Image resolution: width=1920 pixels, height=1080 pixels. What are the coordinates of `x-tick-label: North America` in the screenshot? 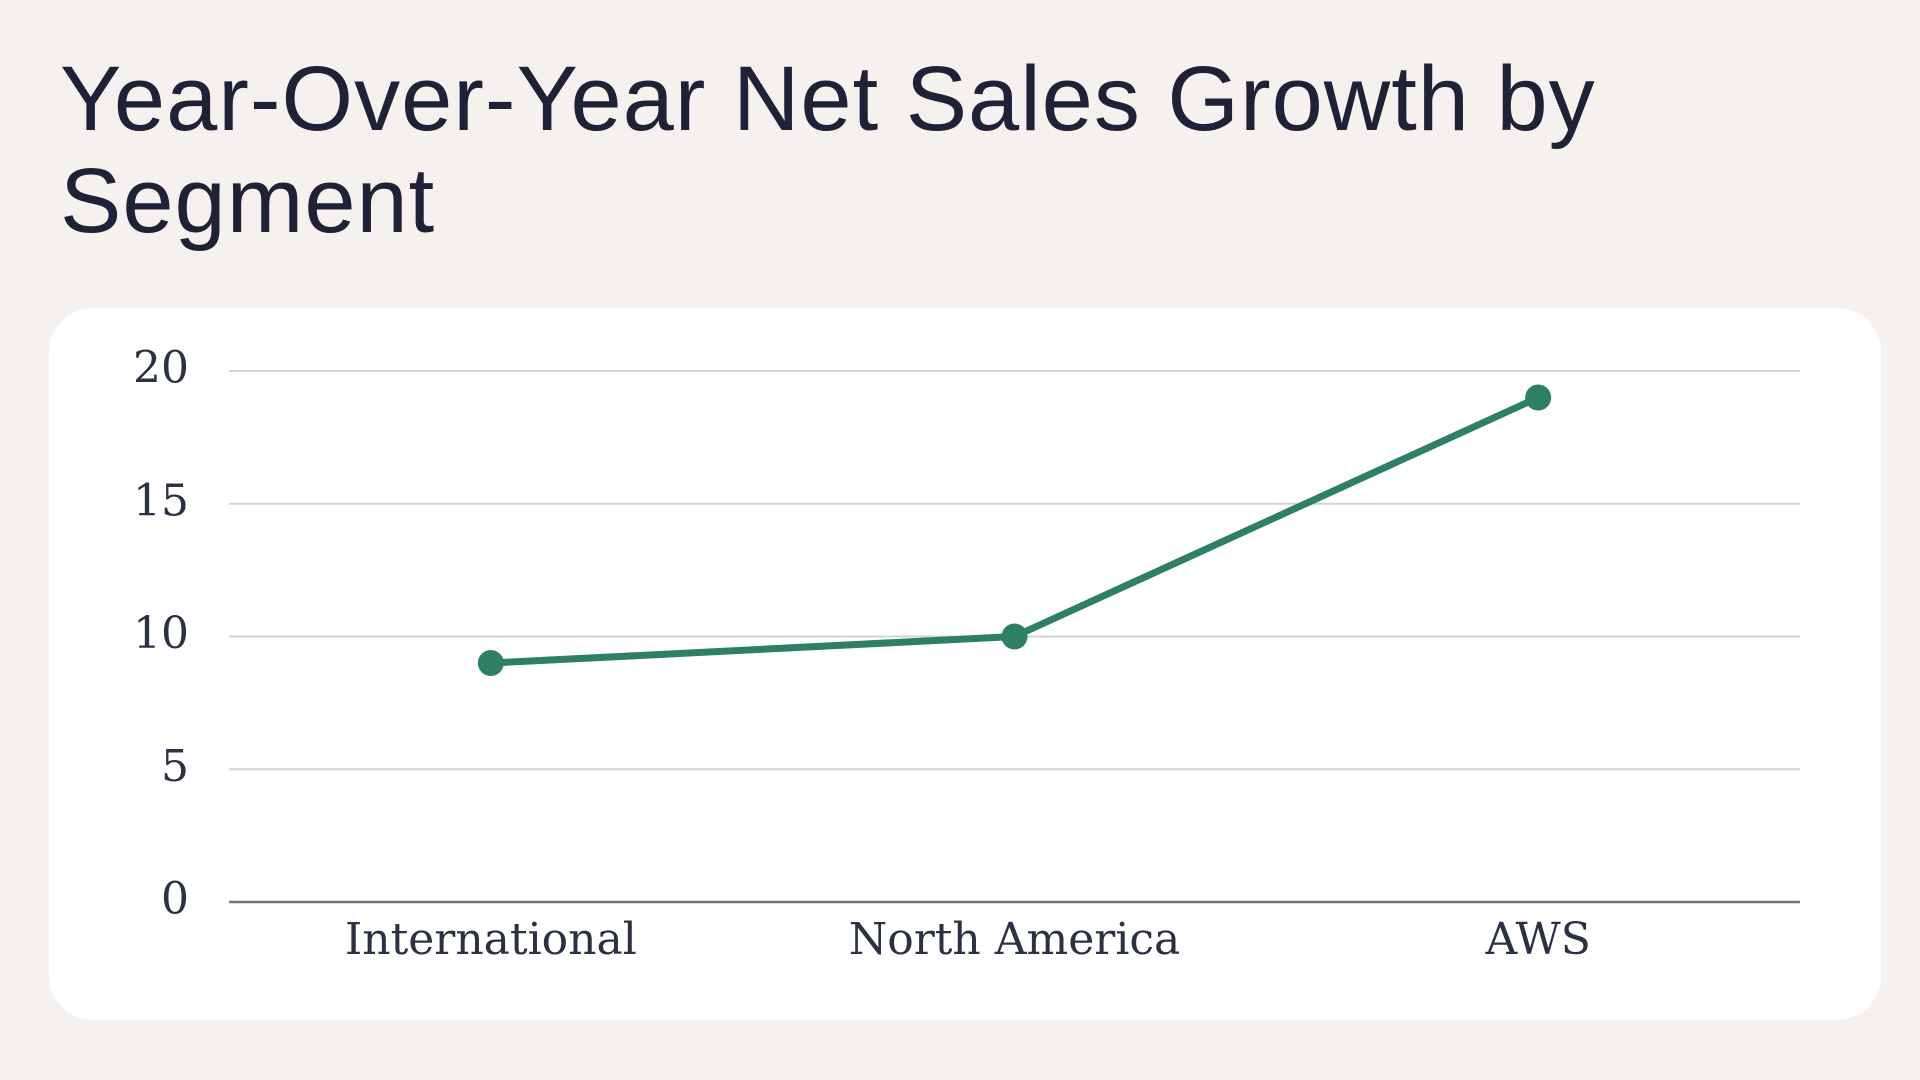 It's located at (1015, 939).